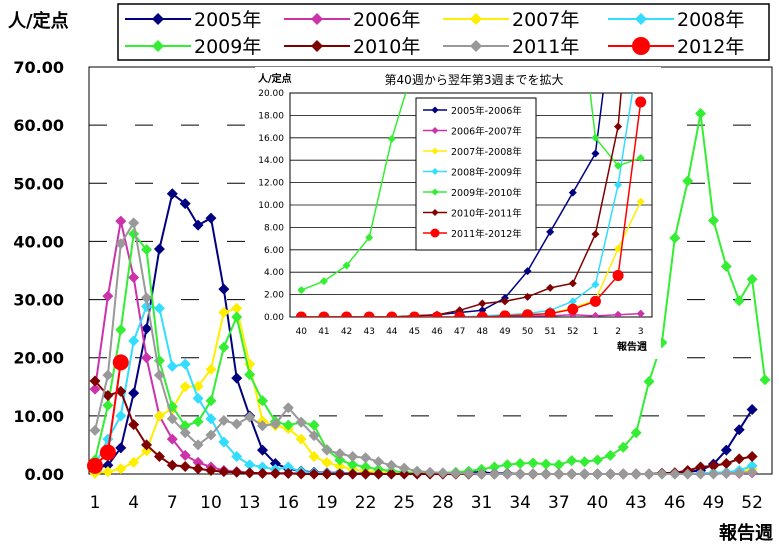  I want to click on main-y-axis-label: 人/定点, so click(38, 21).